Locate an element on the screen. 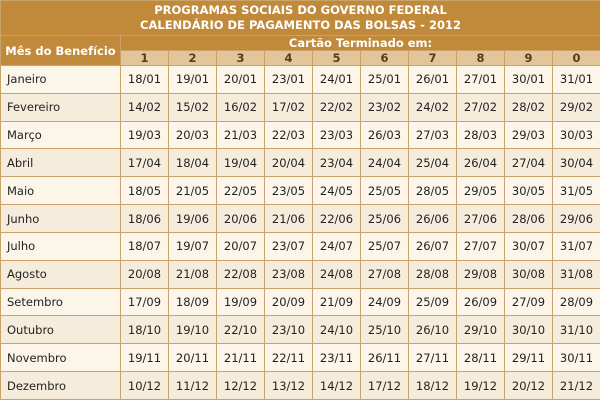 The image size is (600, 400). payment-date-cell: 26/11 is located at coordinates (384, 358).